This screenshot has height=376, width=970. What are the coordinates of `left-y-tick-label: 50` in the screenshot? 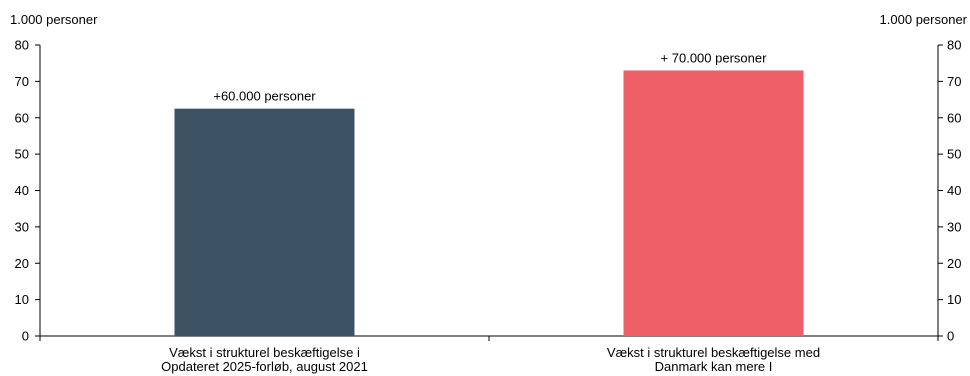 It's located at (22, 154).